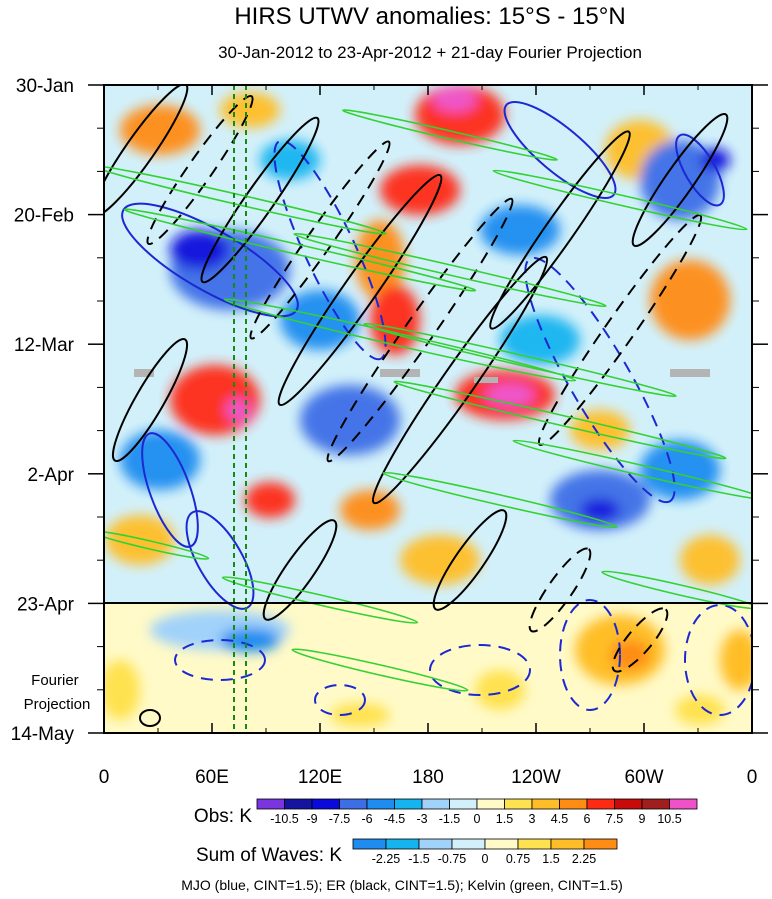 This screenshot has width=772, height=899. Describe the element at coordinates (428, 668) in the screenshot. I see `projection-blobs` at that location.